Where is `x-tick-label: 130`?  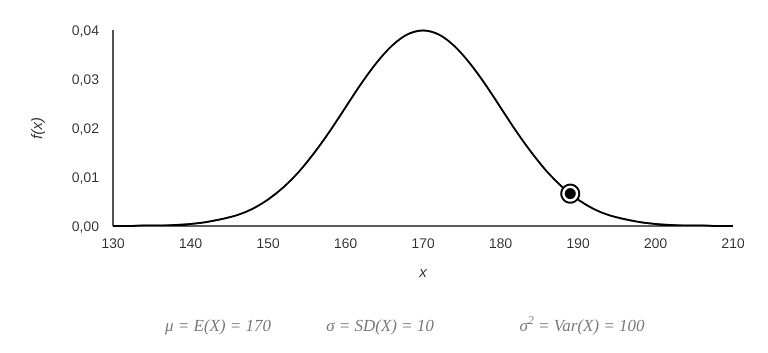
x-tick-label: 130 is located at coordinates (113, 243).